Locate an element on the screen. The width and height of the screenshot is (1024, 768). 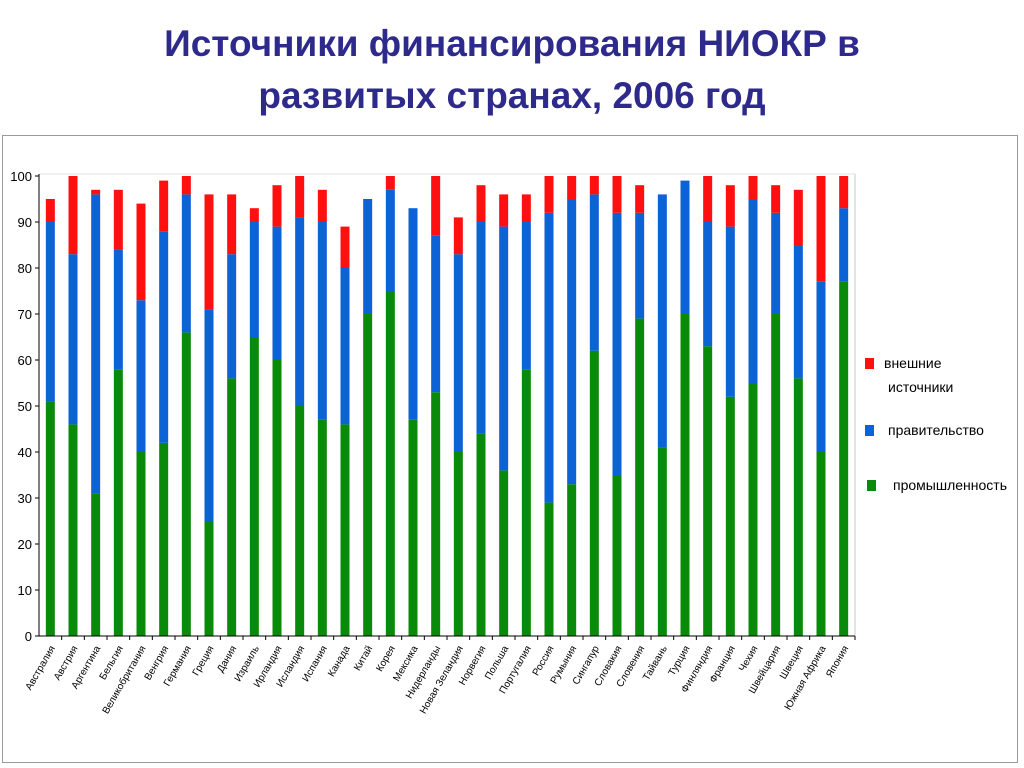
y-tick-label: 70 is located at coordinates (25, 314).